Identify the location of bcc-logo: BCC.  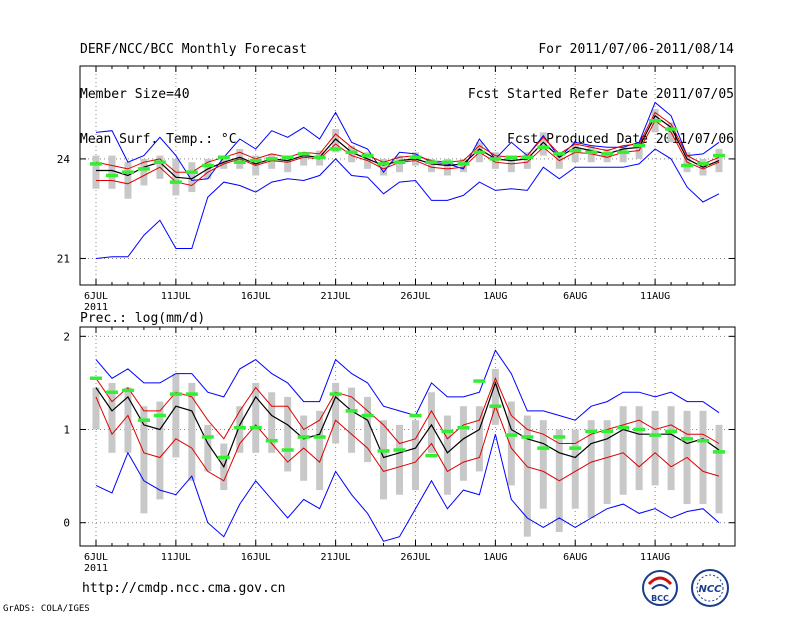
(660, 588).